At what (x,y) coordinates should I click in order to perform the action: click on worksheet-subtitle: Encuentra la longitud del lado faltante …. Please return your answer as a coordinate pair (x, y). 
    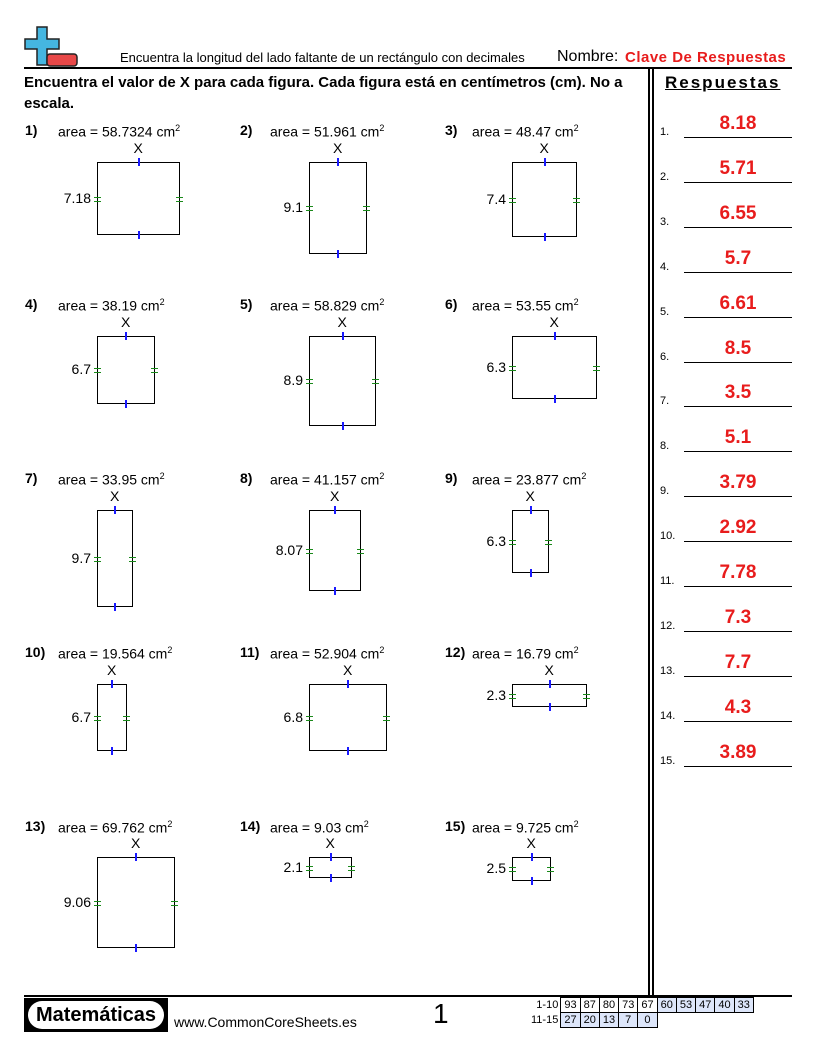
    Looking at the image, I should click on (322, 57).